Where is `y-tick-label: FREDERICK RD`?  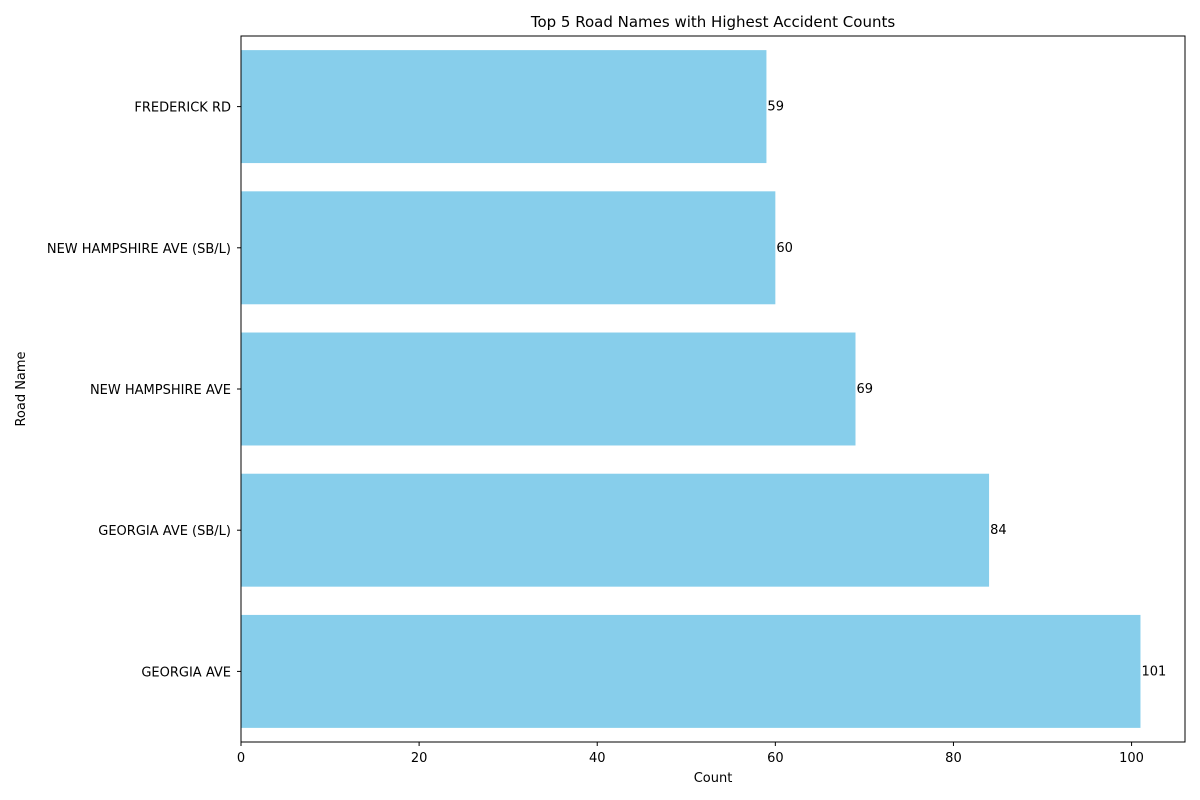
y-tick-label: FREDERICK RD is located at coordinates (182, 108).